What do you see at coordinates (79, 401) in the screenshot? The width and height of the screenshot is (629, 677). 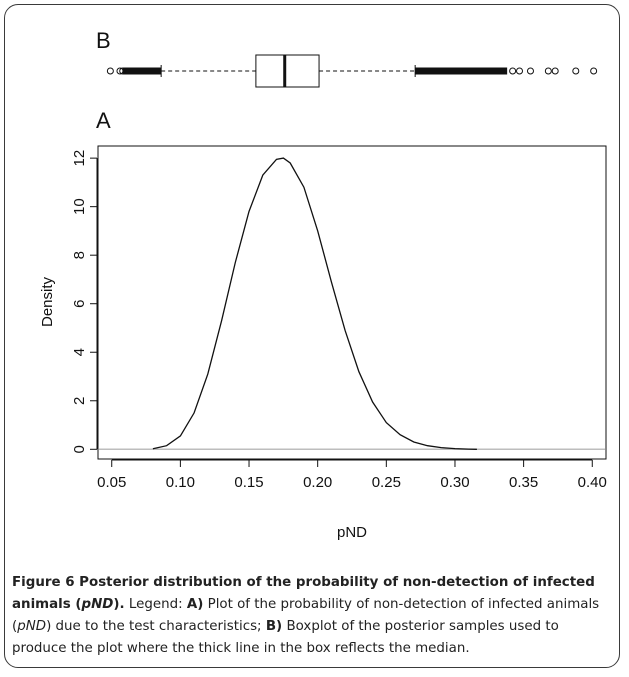 I see `y-tick-label: 2` at bounding box center [79, 401].